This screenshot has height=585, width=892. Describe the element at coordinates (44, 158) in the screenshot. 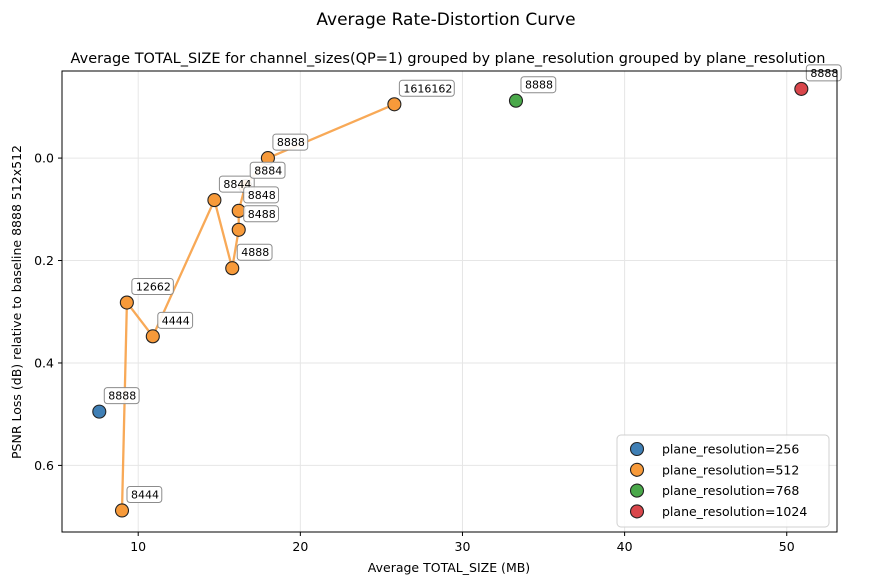

I see `y-tick-label: 0.0` at that location.